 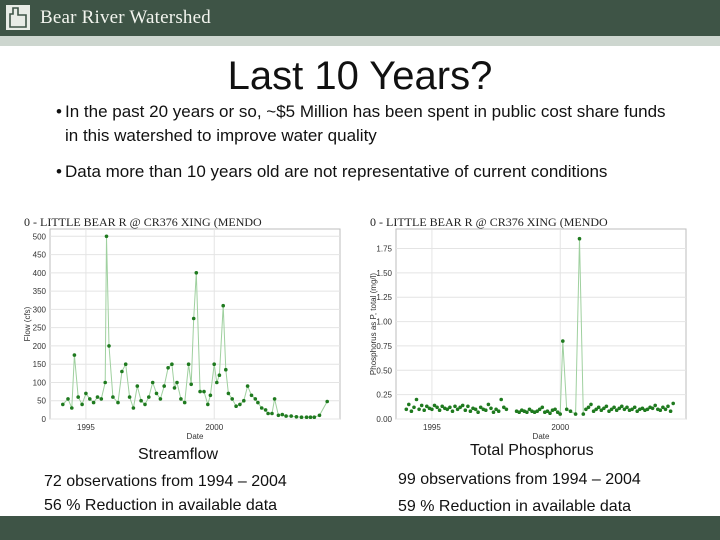 What do you see at coordinates (384, 297) in the screenshot?
I see `y-tick-label: 1.25` at bounding box center [384, 297].